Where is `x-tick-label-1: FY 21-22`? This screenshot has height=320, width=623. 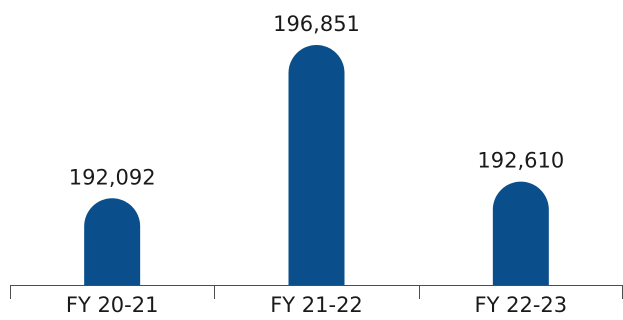 x-tick-label-1: FY 21-22 is located at coordinates (316, 305).